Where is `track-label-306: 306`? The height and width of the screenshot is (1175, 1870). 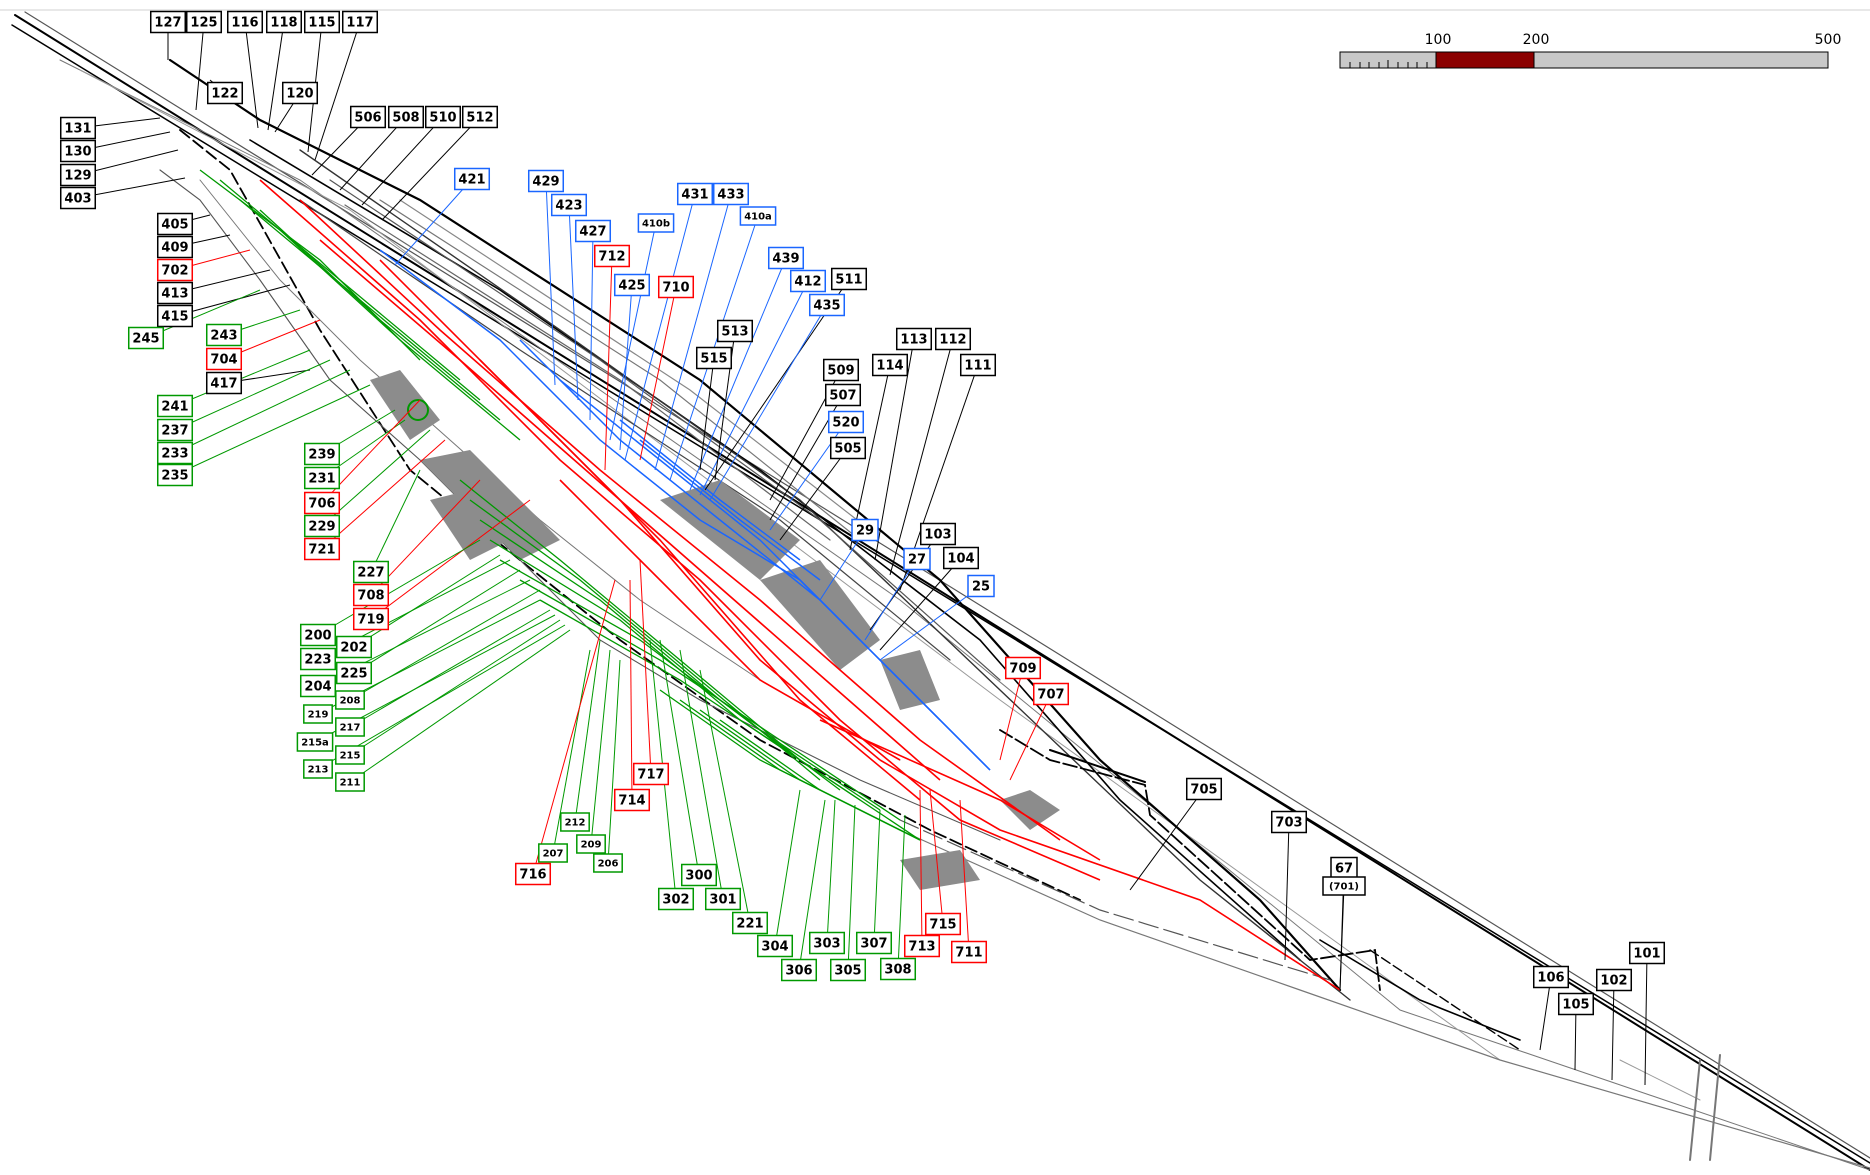
track-label-306: 306 is located at coordinates (799, 970).